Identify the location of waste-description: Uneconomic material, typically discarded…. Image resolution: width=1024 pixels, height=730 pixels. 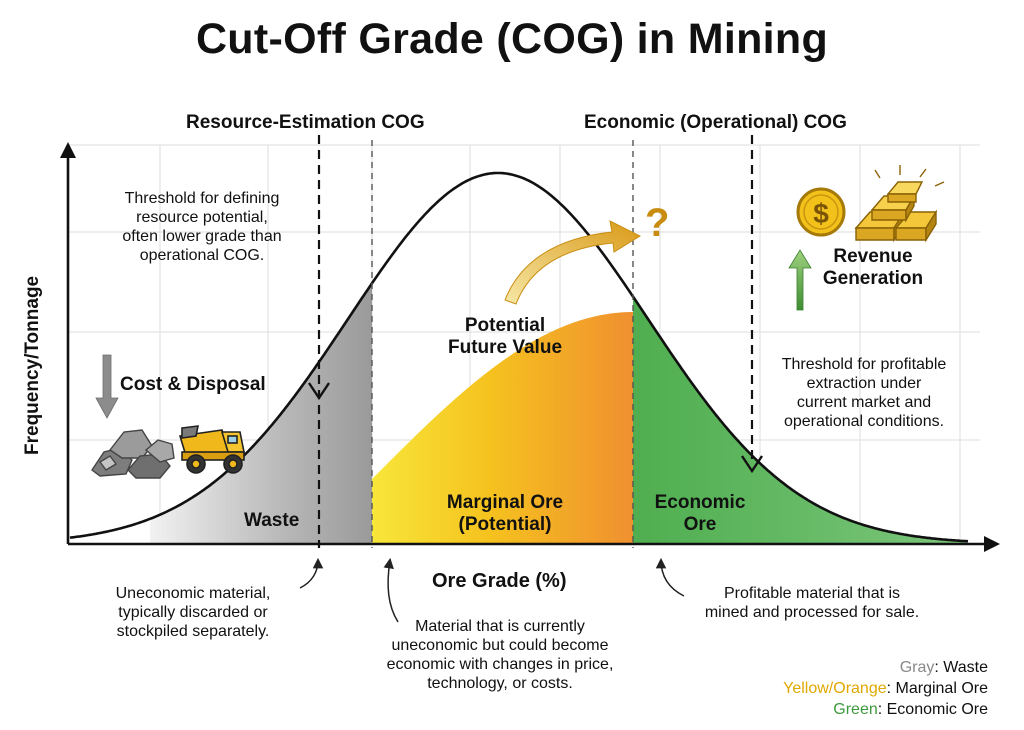
(193, 612).